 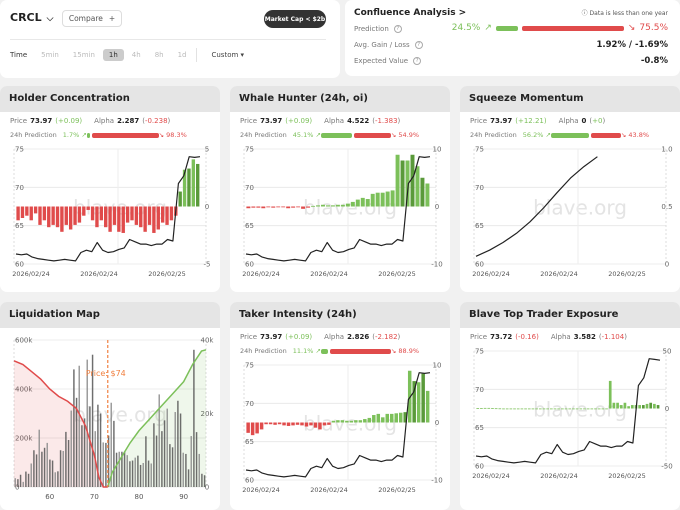 What do you see at coordinates (570, 99) in the screenshot?
I see `panel-title: Squeeze Momentum` at bounding box center [570, 99].